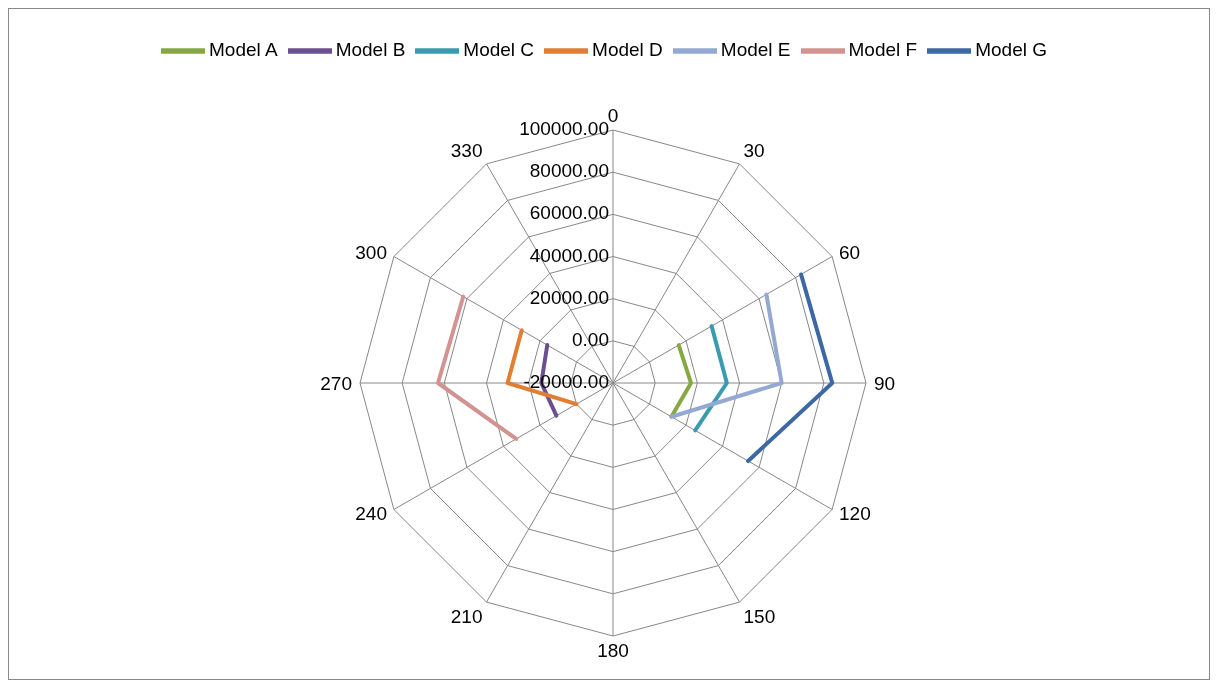  Describe the element at coordinates (564, 129) in the screenshot. I see `y-tick-label: 100000.00` at that location.